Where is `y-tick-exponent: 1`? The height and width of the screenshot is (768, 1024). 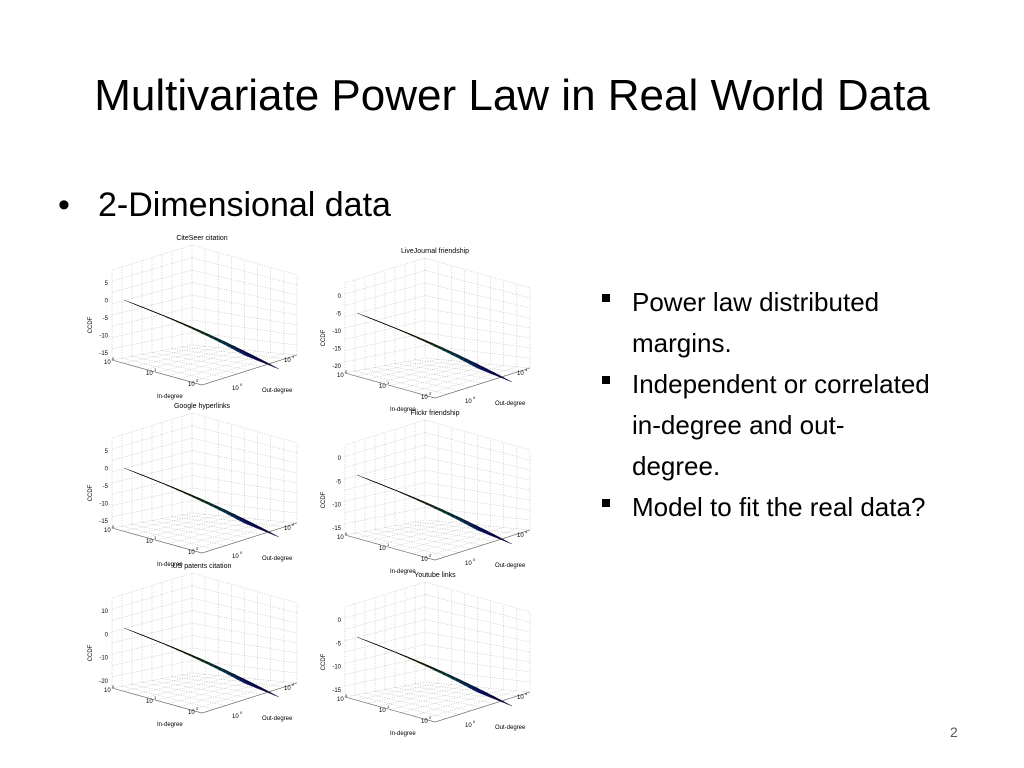
y-tick-exponent: 1 is located at coordinates (293, 356).